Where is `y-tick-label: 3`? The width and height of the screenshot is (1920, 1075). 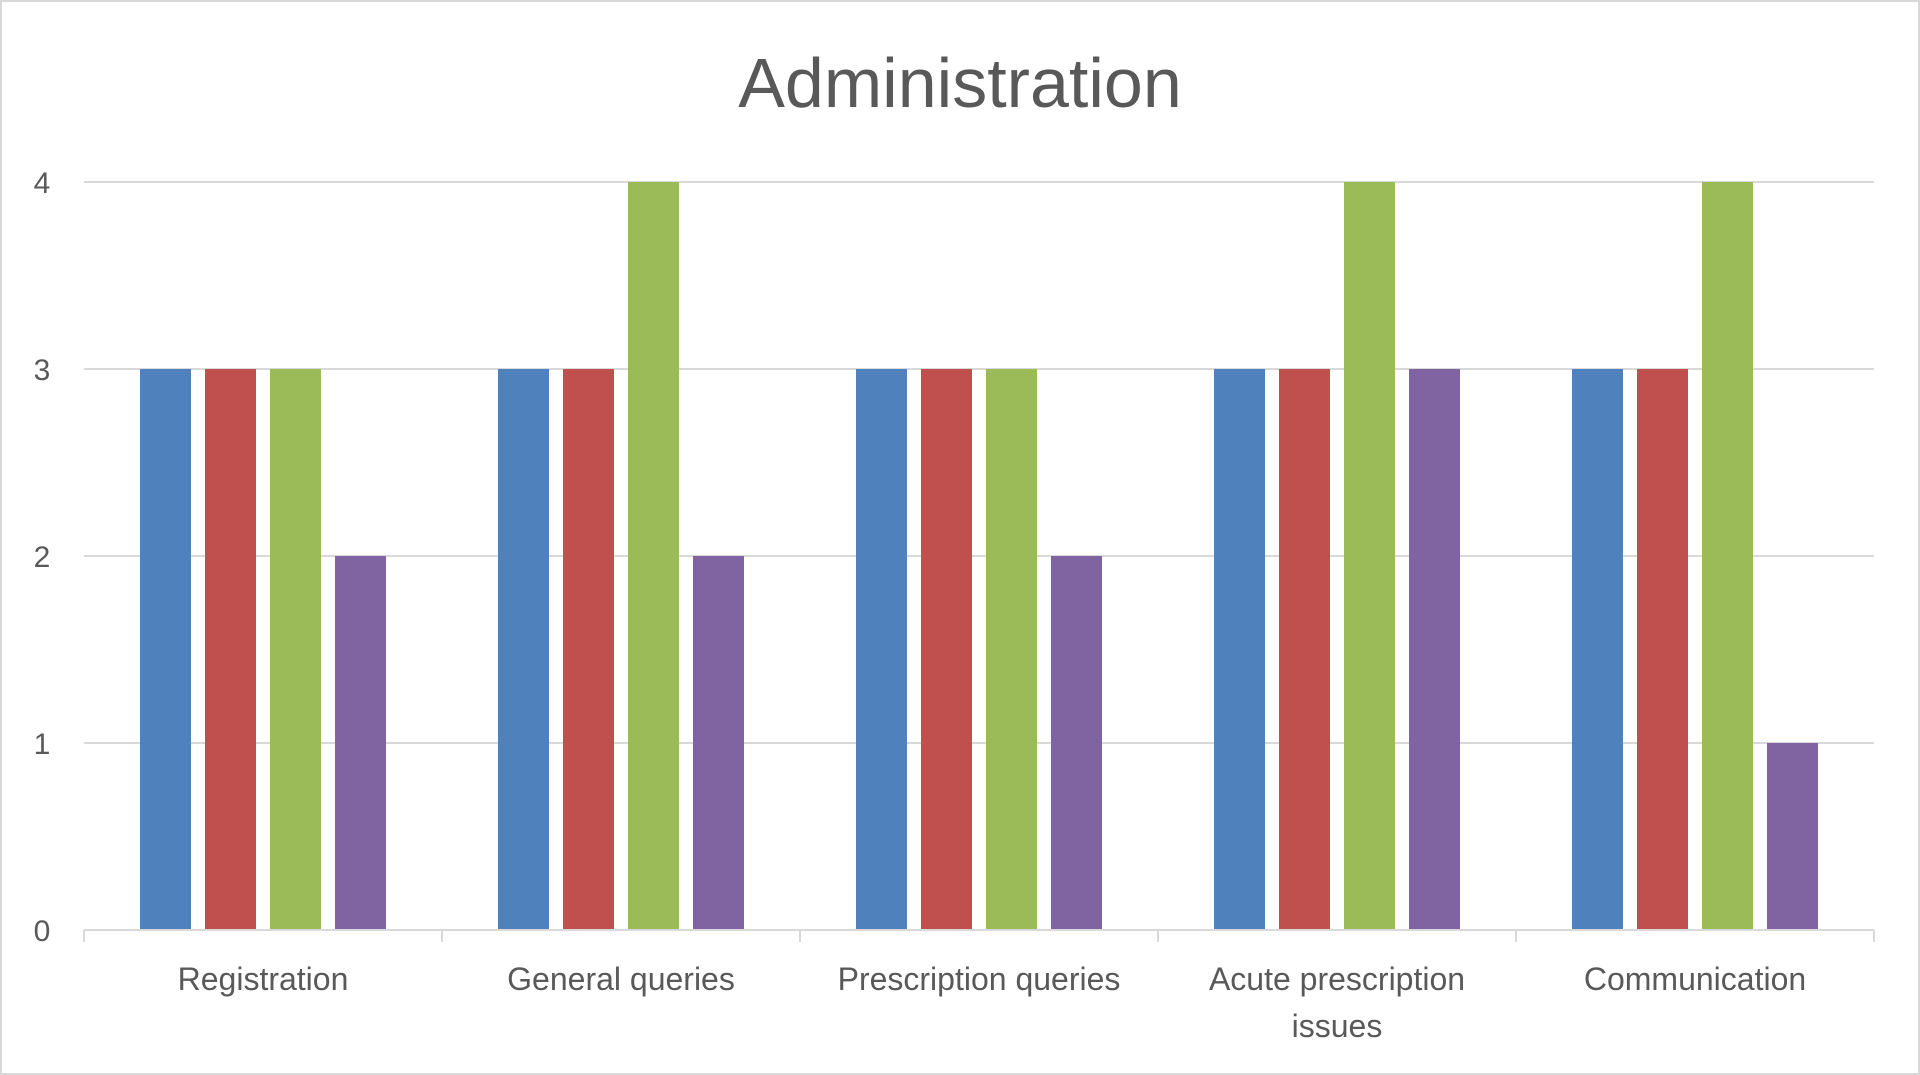 y-tick-label: 3 is located at coordinates (42, 370).